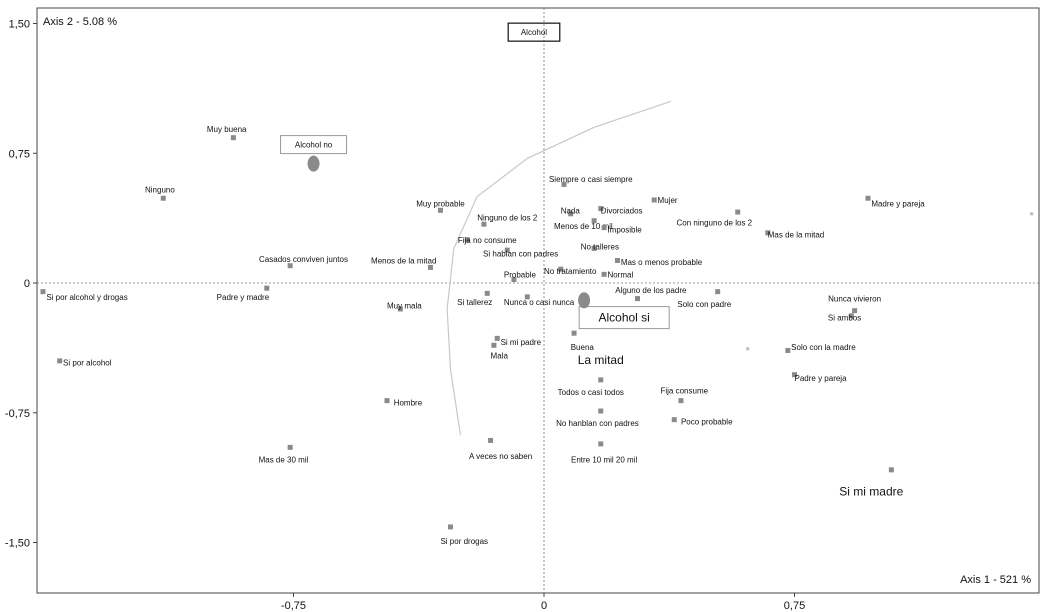 The width and height of the screenshot is (1054, 612). I want to click on boxed-label: Alcohol si, so click(624, 318).